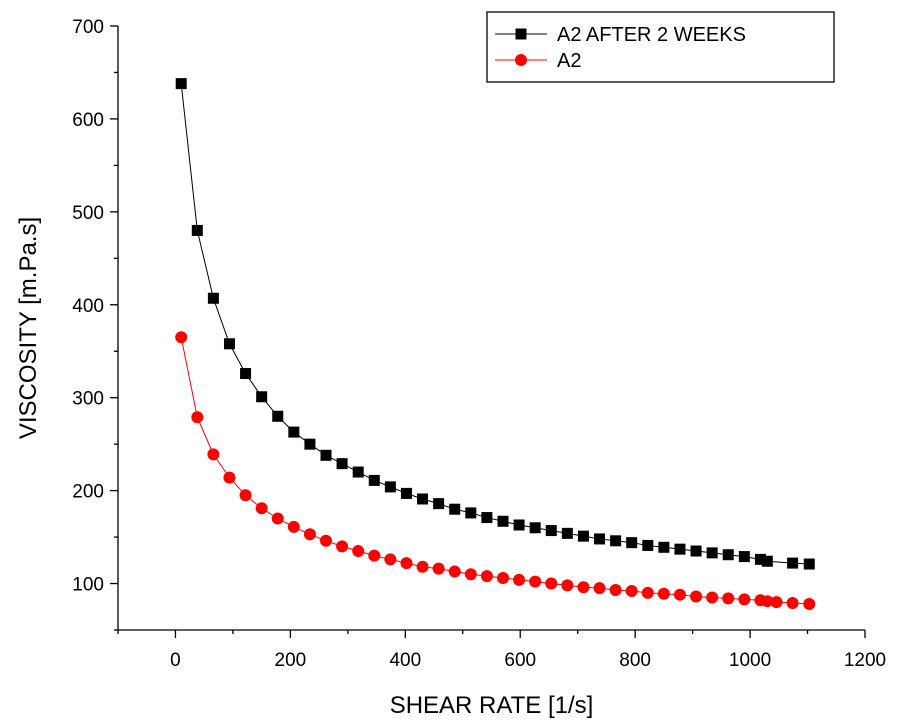 The width and height of the screenshot is (900, 726). I want to click on x-axis-title: SHEAR RATE [1/s], so click(492, 705).